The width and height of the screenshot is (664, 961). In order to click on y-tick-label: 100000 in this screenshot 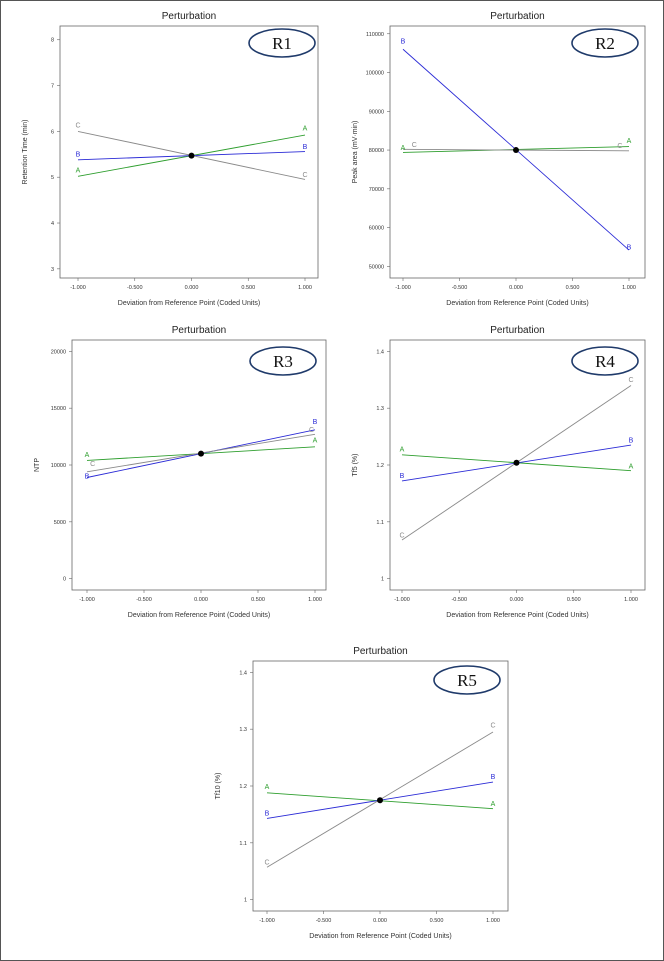, I will do `click(375, 74)`.